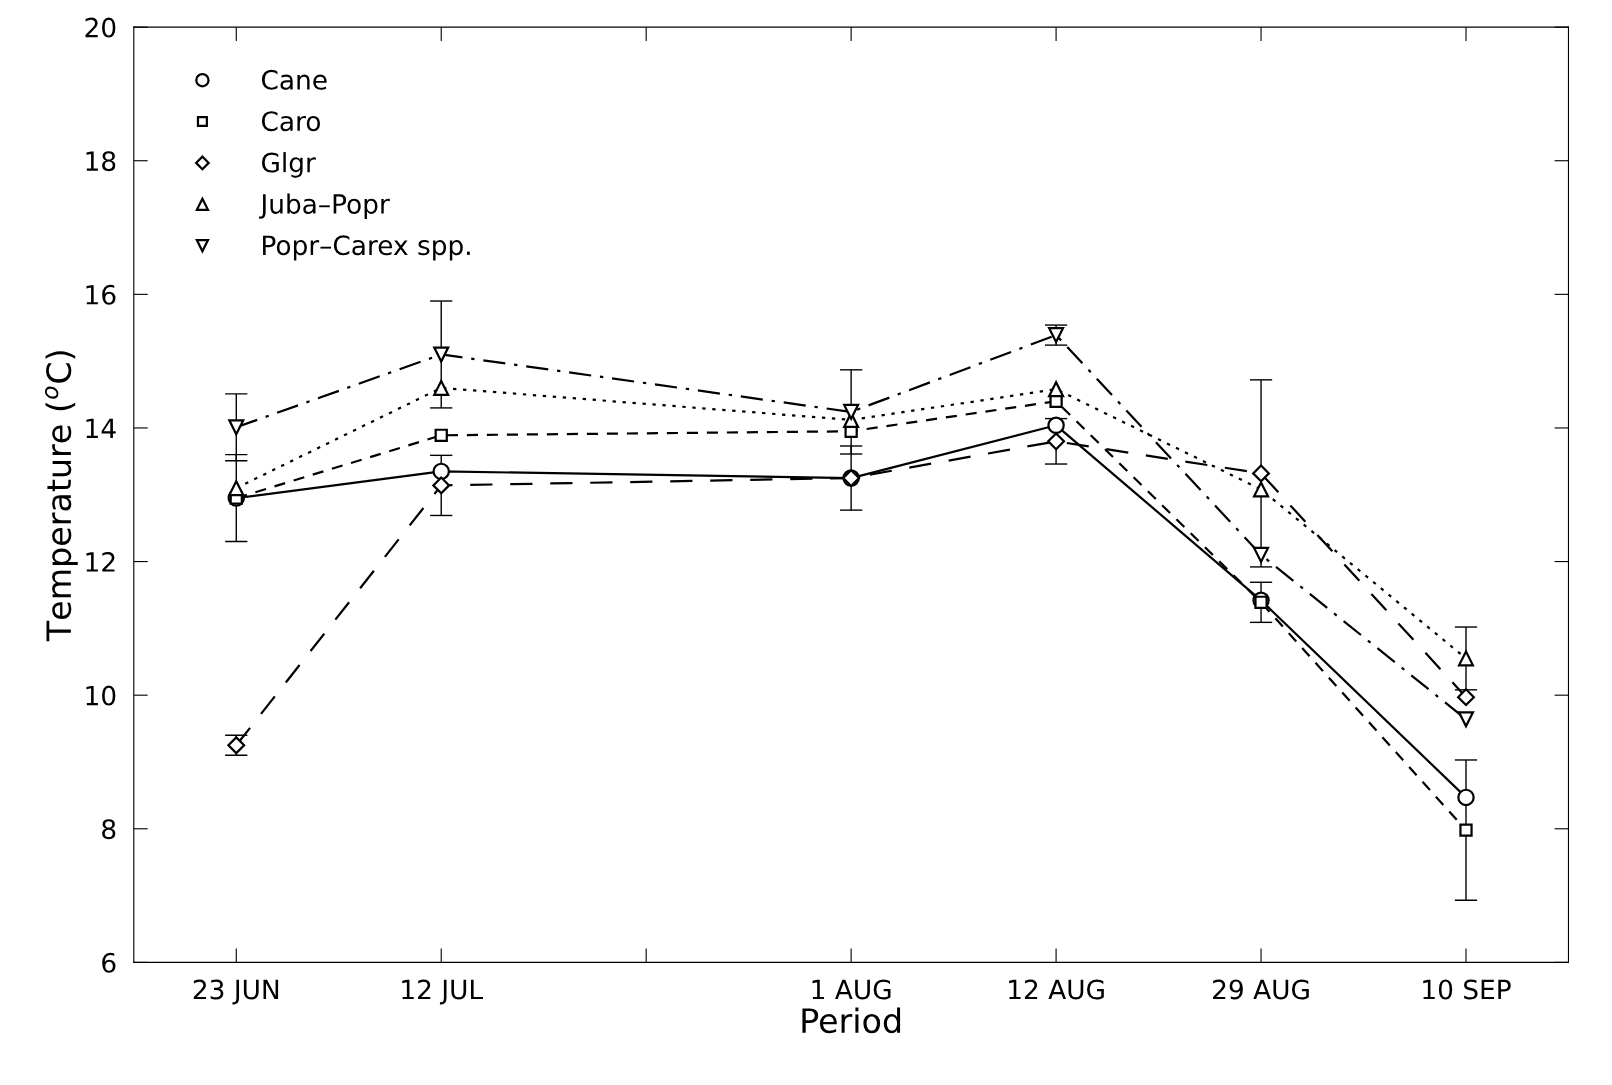  Describe the element at coordinates (291, 121) in the screenshot. I see `legend-label: Caro` at that location.